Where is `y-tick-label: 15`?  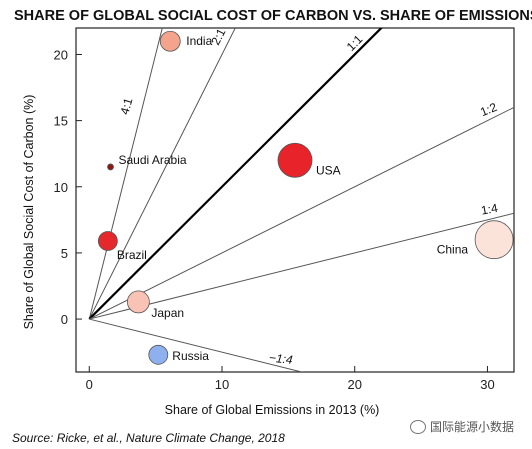
y-tick-label: 15 is located at coordinates (61, 121).